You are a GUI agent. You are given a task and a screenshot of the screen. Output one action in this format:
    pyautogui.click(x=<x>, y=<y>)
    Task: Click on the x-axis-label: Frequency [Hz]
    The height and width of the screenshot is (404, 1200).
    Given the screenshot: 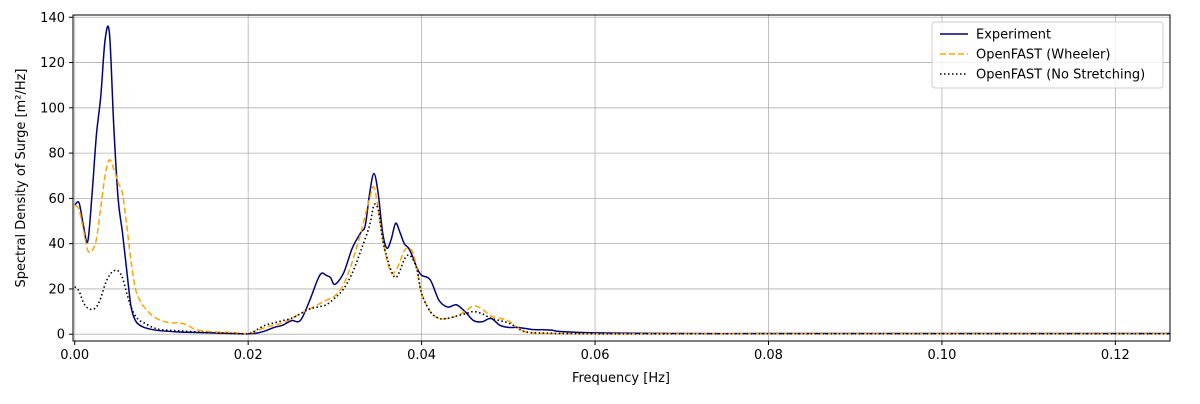 What is the action you would take?
    pyautogui.click(x=621, y=378)
    